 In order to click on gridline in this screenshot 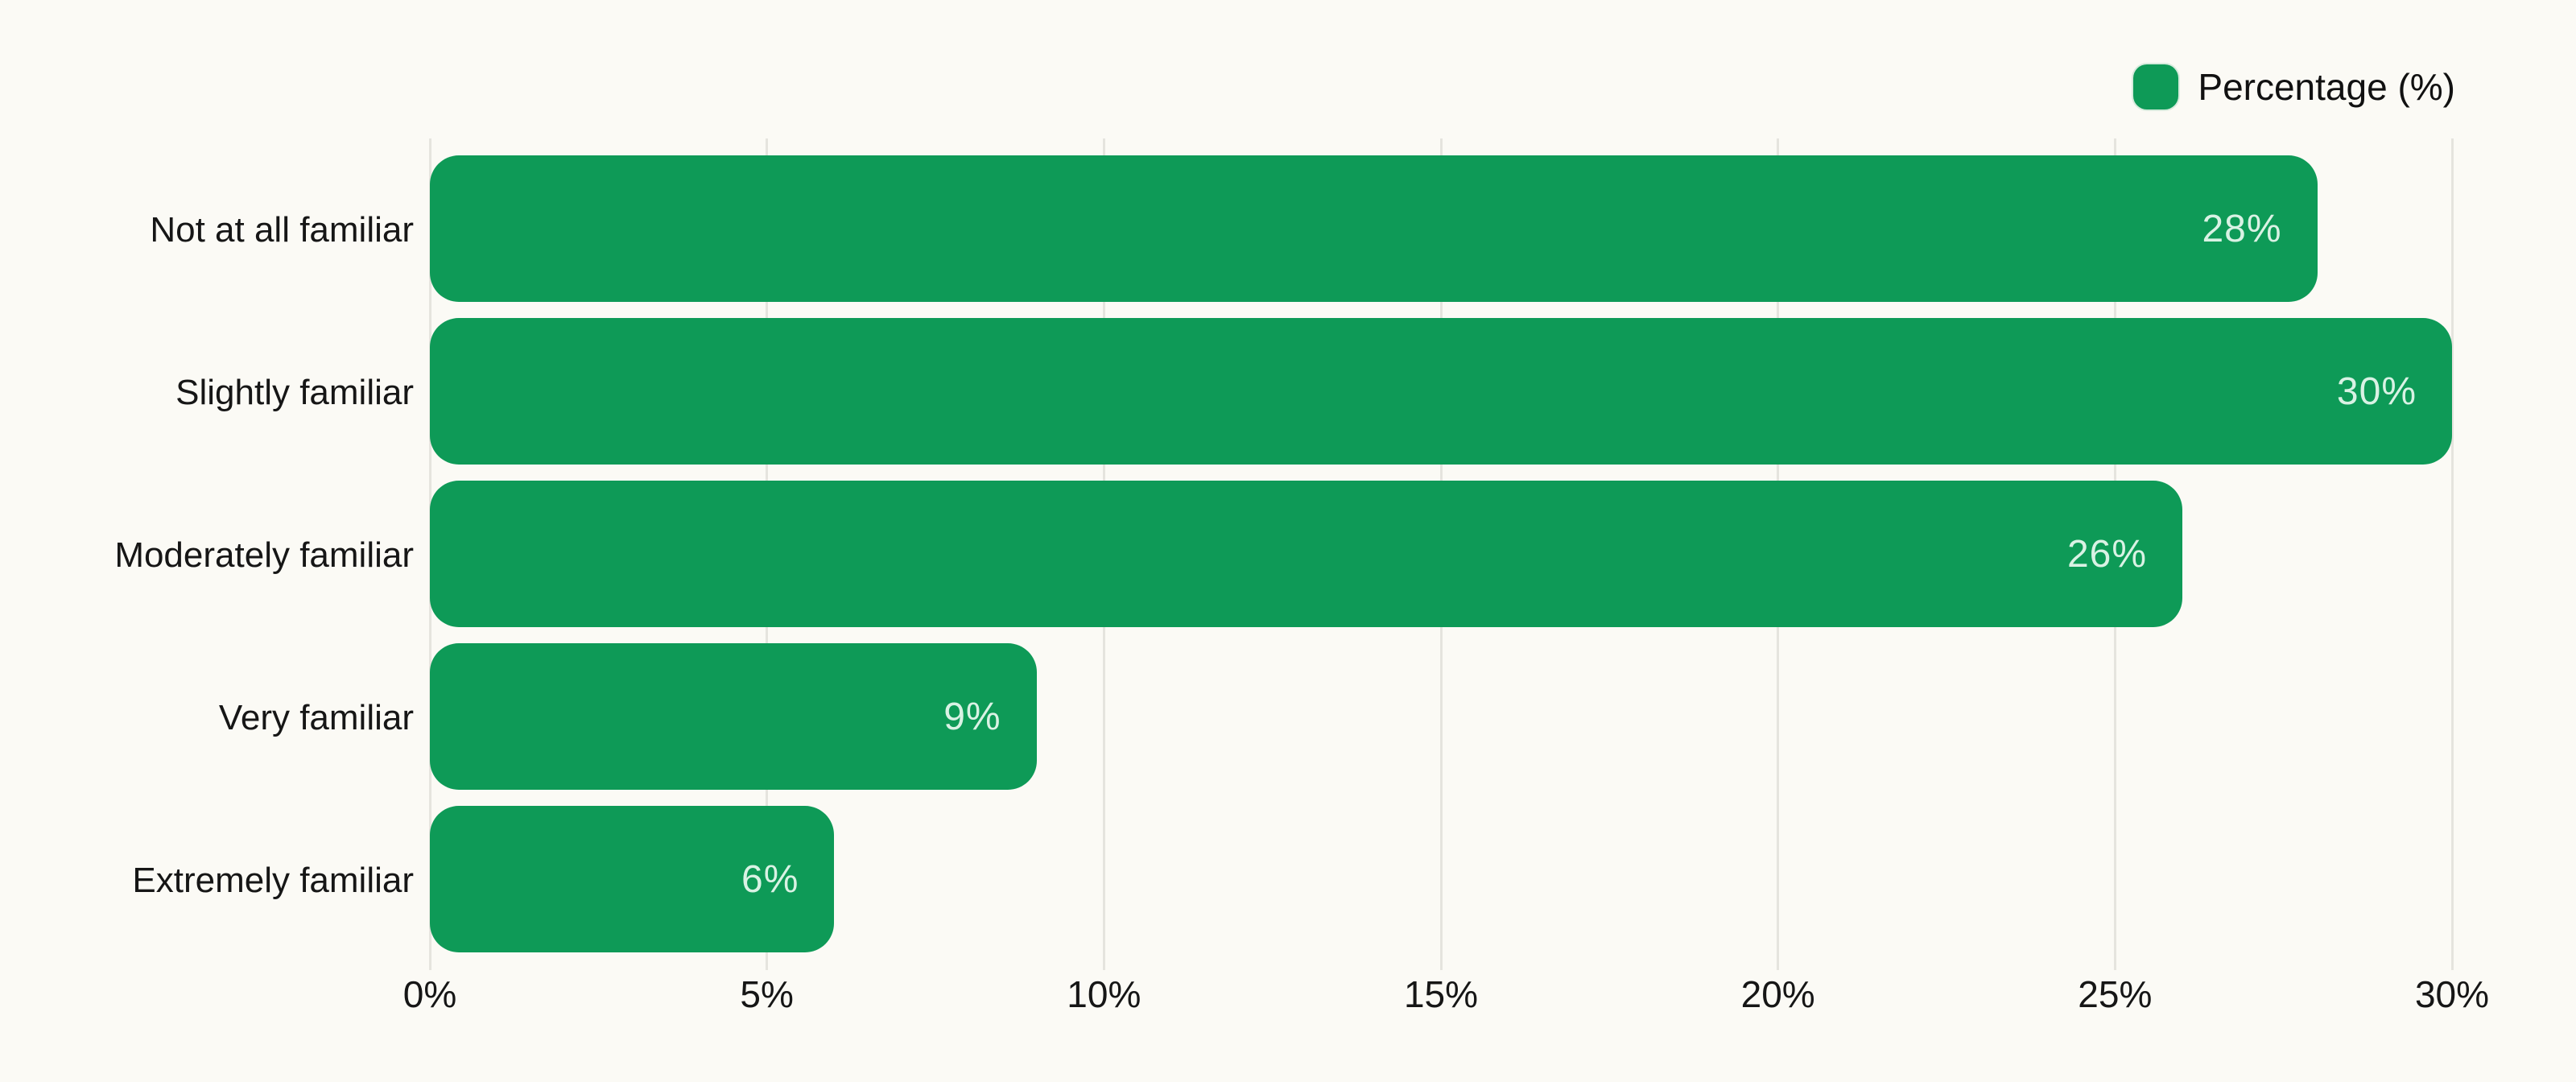, I will do `click(2452, 554)`.